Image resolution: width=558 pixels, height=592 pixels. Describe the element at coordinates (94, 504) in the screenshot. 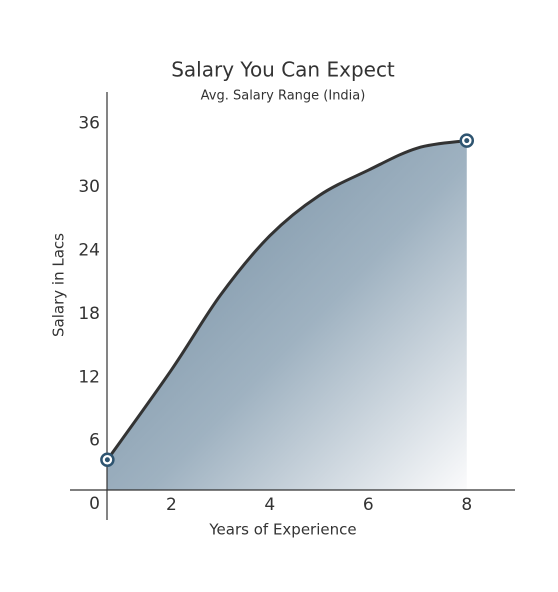

I see `y-tick-label: 0` at that location.